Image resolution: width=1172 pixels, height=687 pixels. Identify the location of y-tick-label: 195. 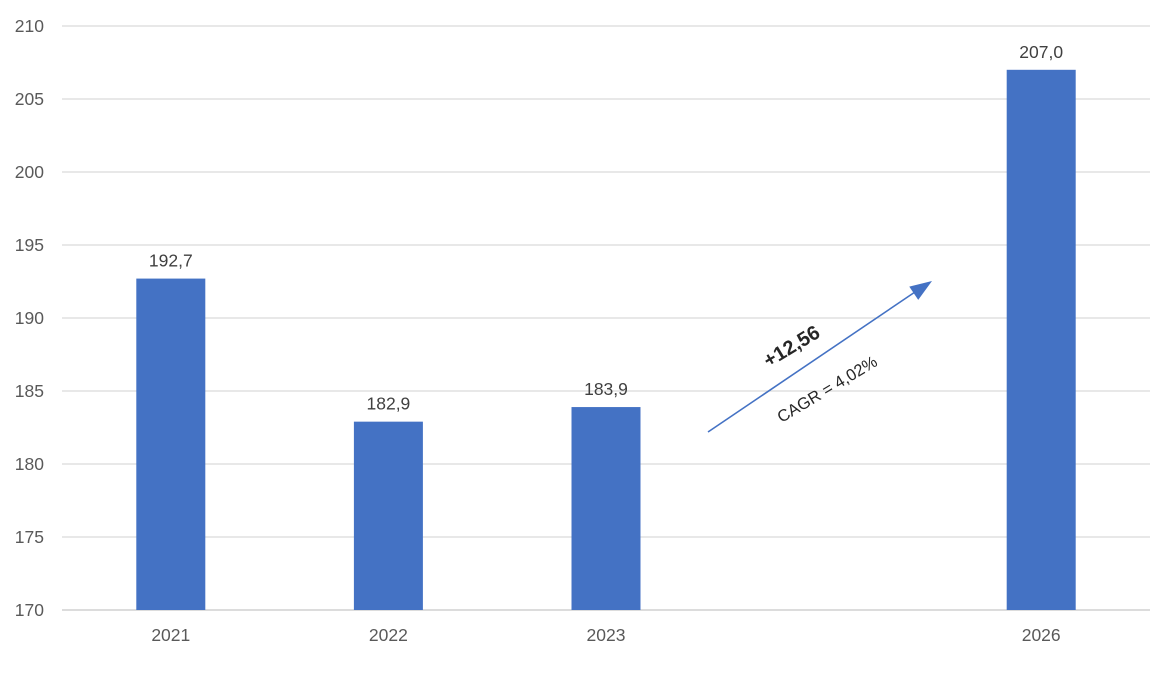
(29, 245).